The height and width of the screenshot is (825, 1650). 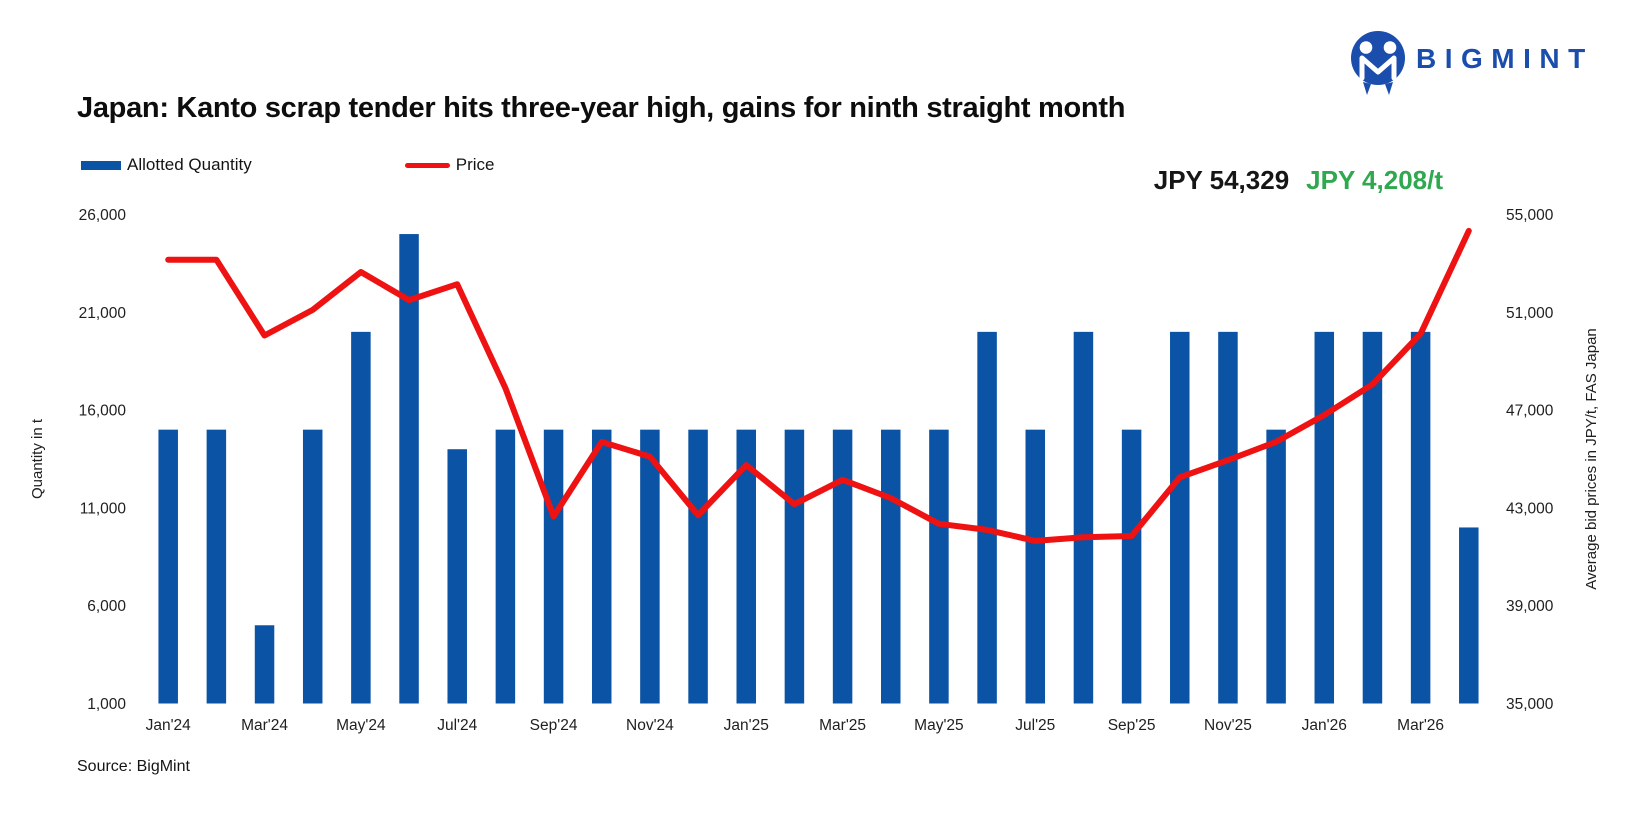 I want to click on legend-item-price: Price, so click(x=449, y=165).